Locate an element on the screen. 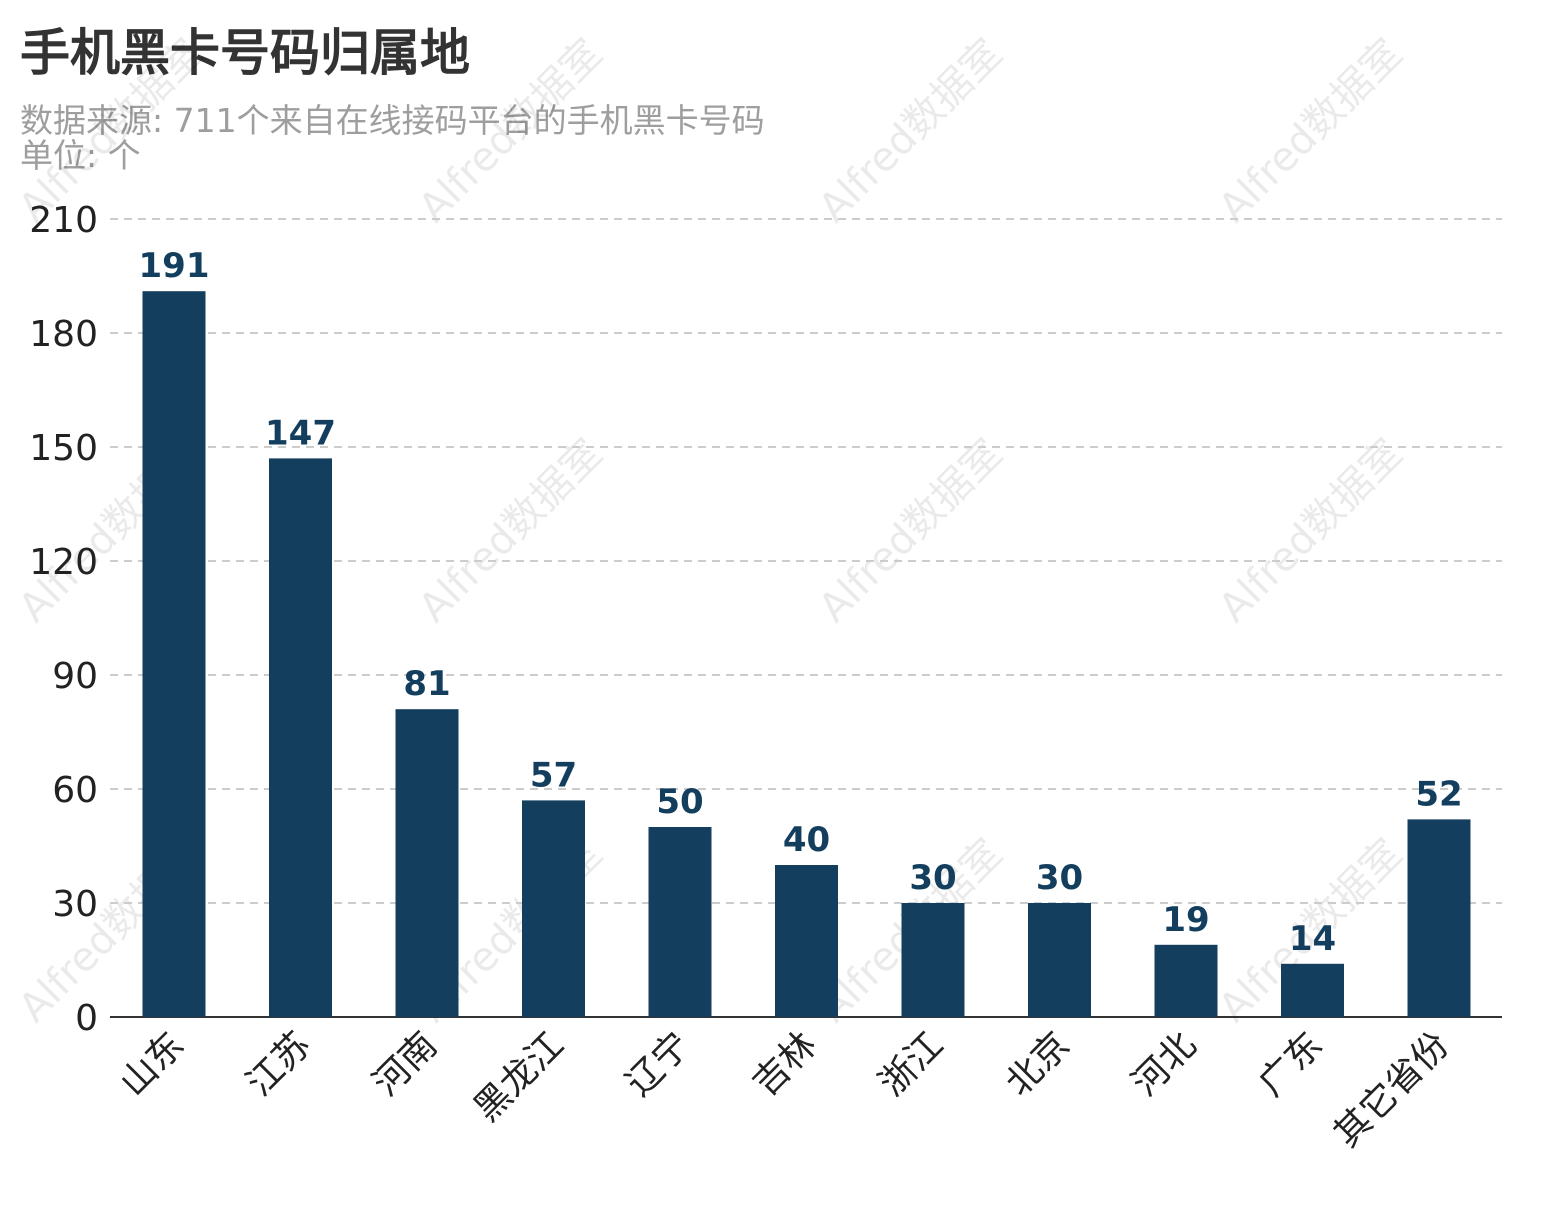  x-tick-label: 山东 is located at coordinates (152, 1064).